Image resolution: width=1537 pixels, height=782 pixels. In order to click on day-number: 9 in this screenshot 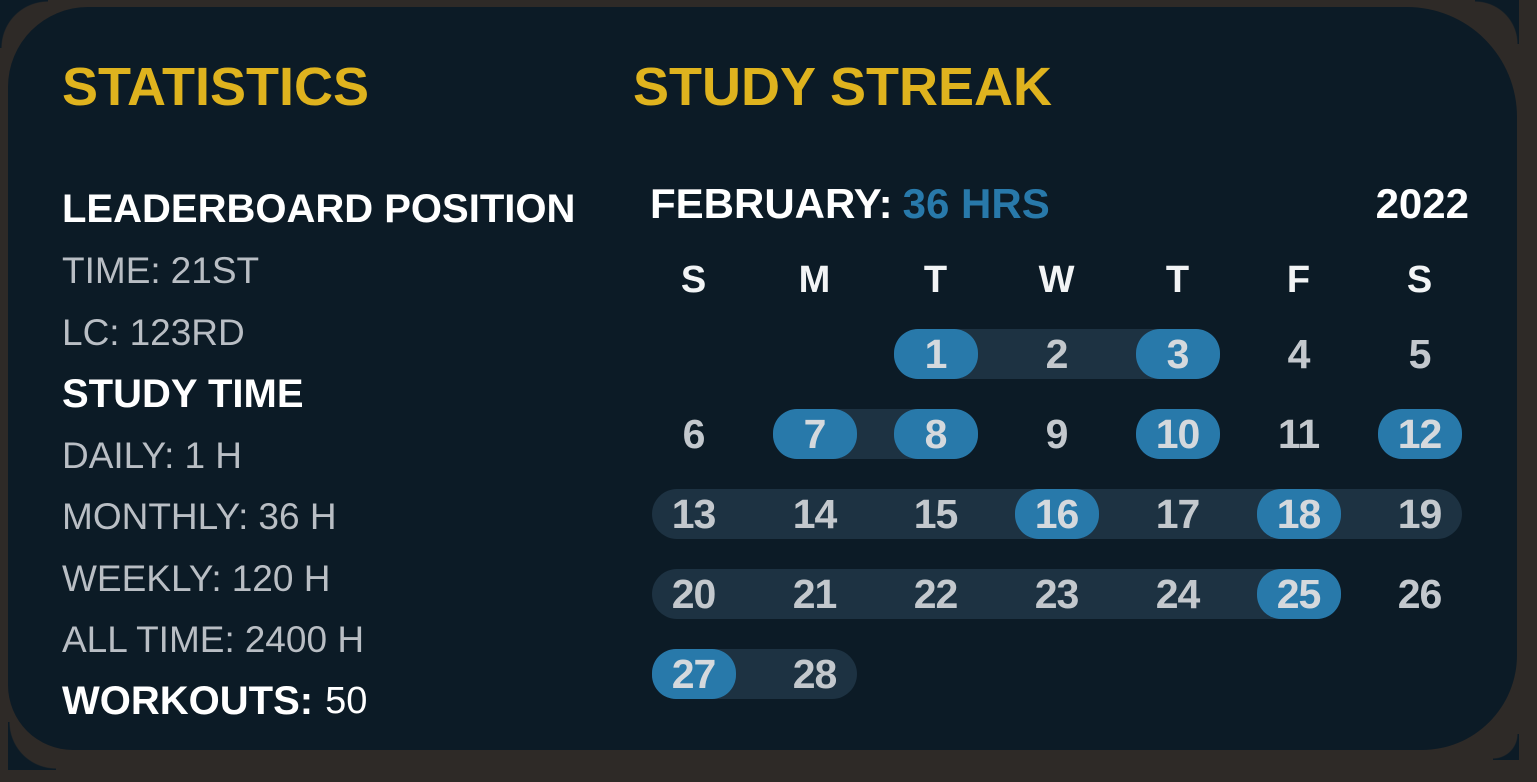, I will do `click(1057, 434)`.